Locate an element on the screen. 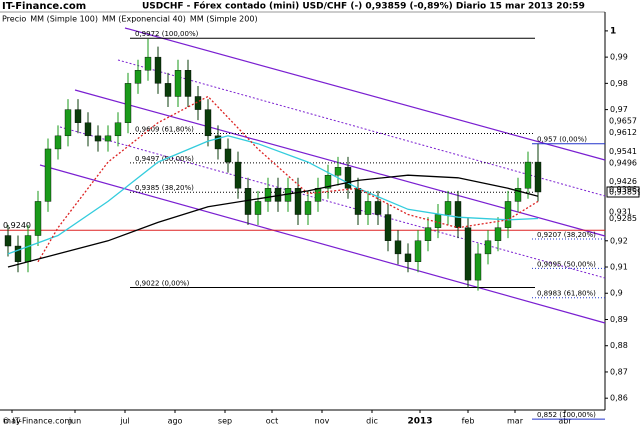  x-tick-label: ago is located at coordinates (175, 421).